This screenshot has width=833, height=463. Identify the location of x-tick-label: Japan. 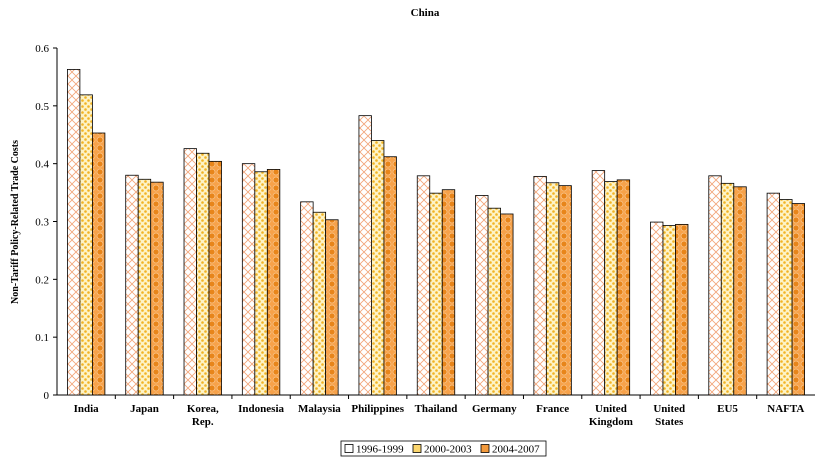
(144, 409).